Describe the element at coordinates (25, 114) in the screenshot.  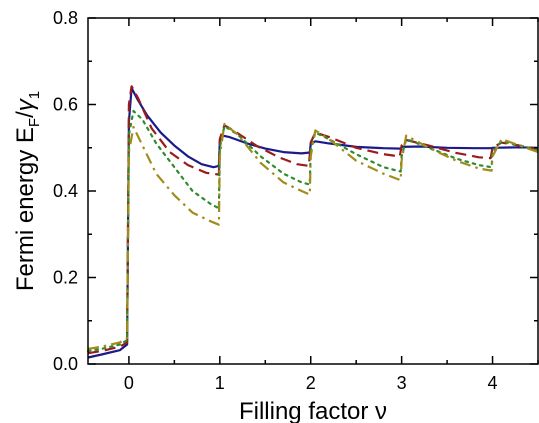
I see `y-axis-title-slash: /` at that location.